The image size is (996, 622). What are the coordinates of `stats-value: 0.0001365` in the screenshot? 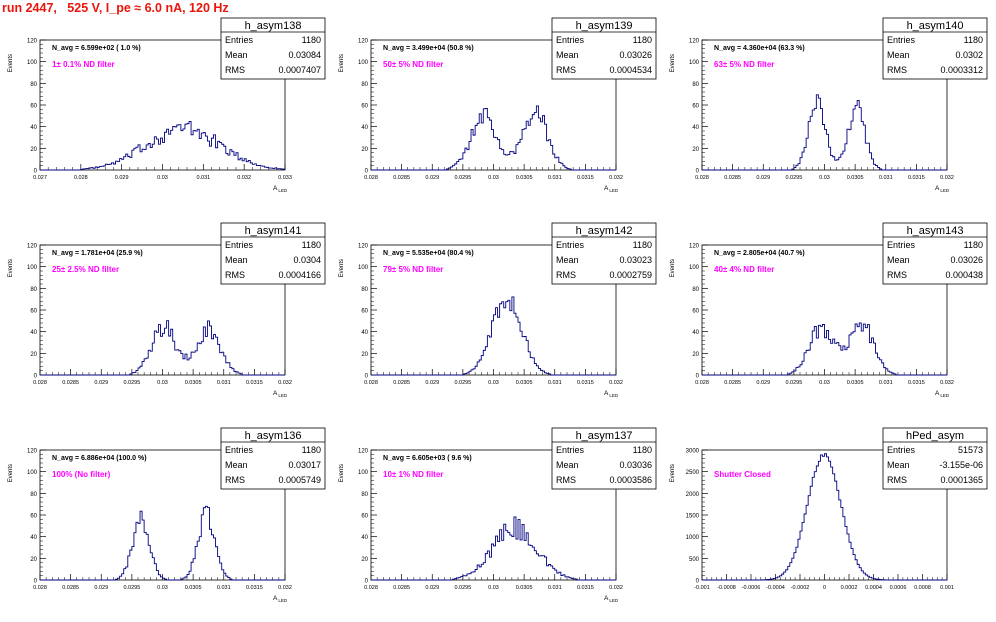 It's located at (961, 480).